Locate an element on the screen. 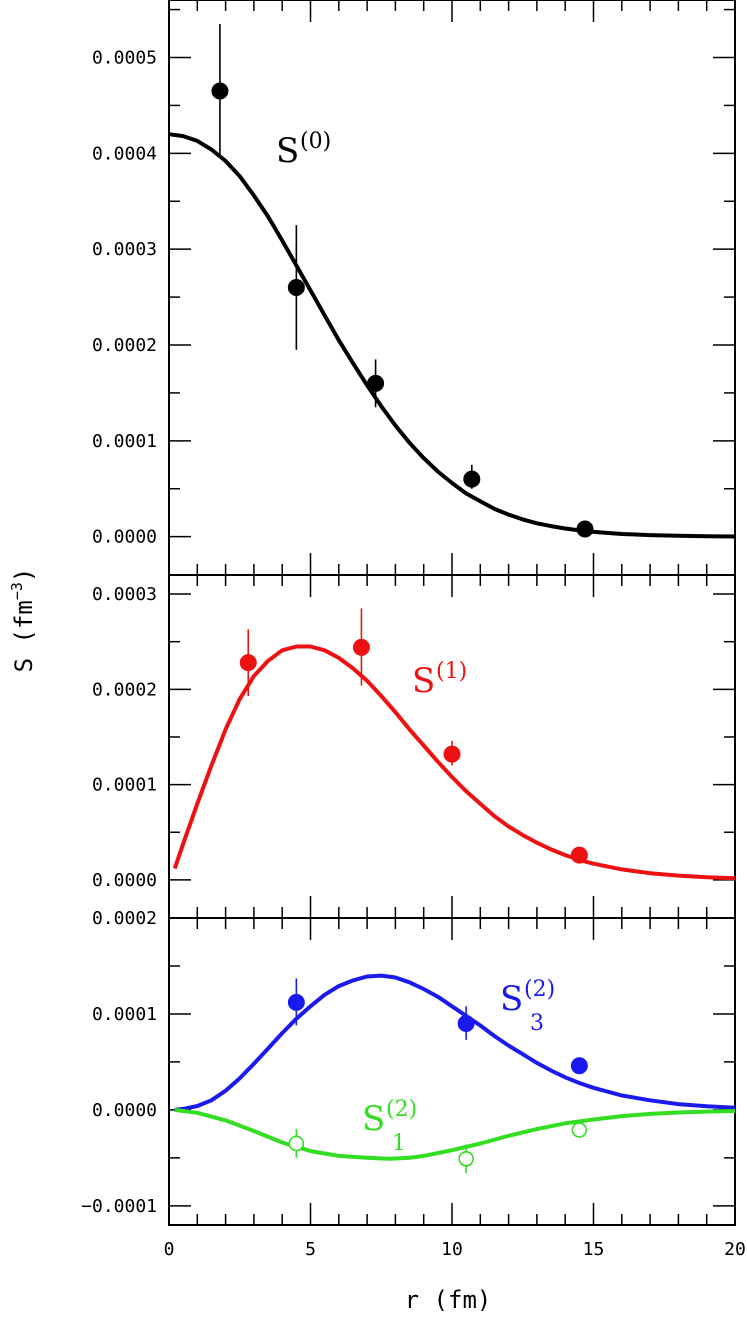 Image resolution: width=747 pixels, height=1320 pixels. y-axis-title: S (fm−3) is located at coordinates (23, 620).